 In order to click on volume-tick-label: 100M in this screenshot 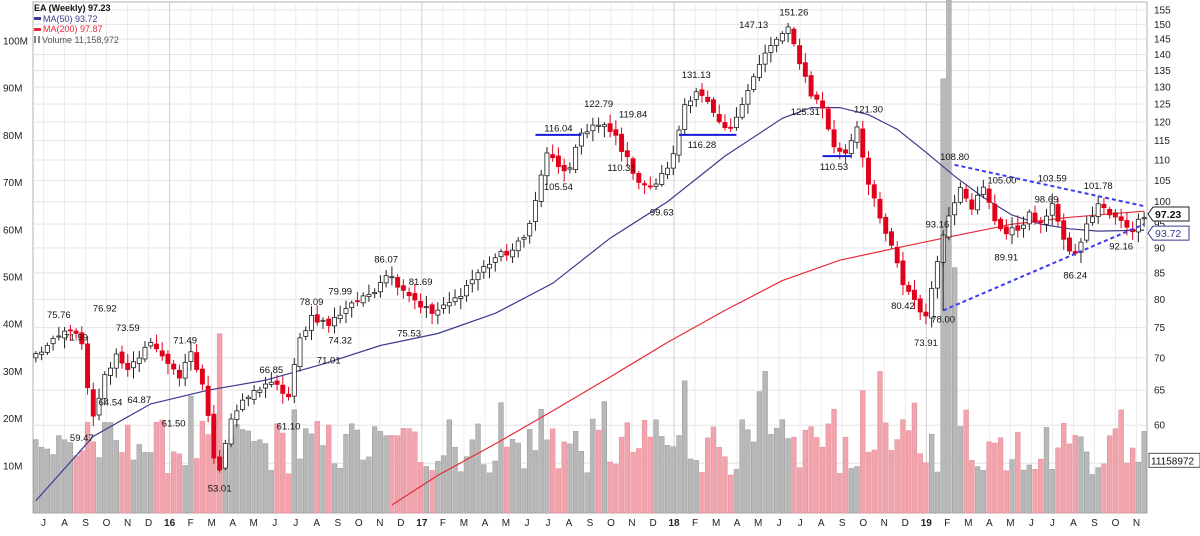, I will do `click(15, 42)`.